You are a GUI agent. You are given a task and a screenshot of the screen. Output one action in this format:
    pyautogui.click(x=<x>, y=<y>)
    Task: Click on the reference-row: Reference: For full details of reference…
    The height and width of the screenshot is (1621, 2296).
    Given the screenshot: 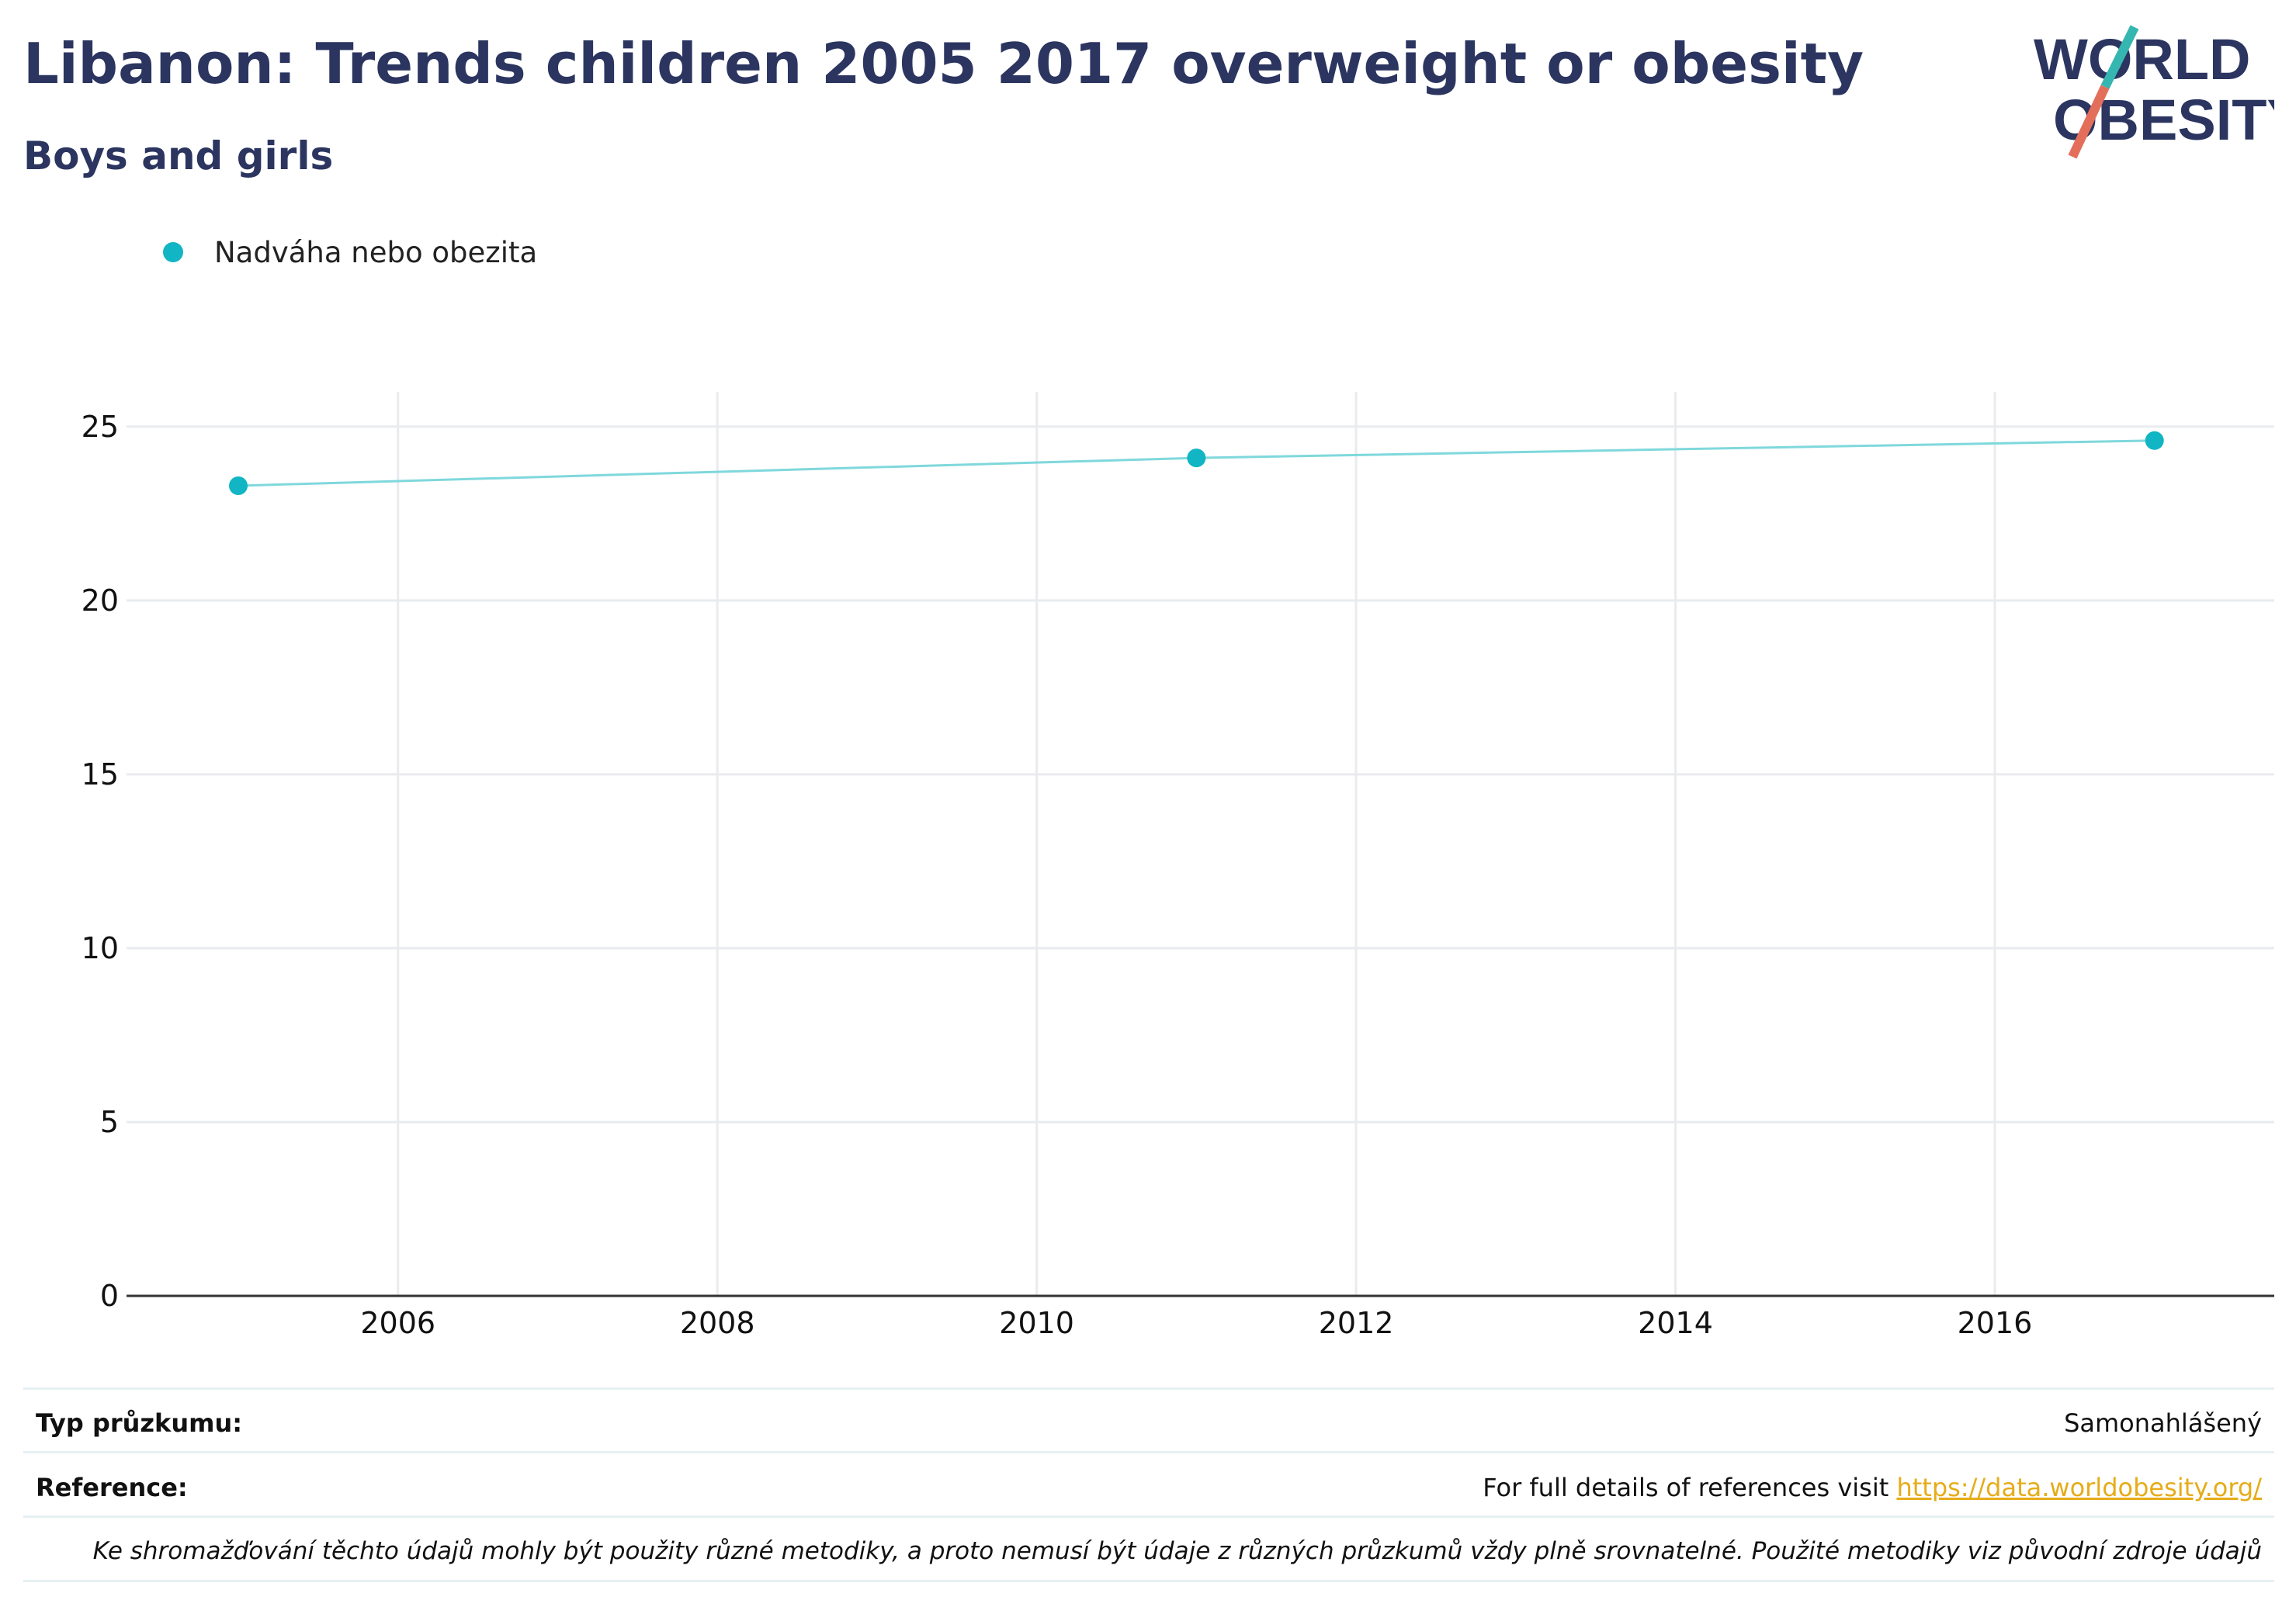 What is the action you would take?
    pyautogui.click(x=1148, y=1487)
    